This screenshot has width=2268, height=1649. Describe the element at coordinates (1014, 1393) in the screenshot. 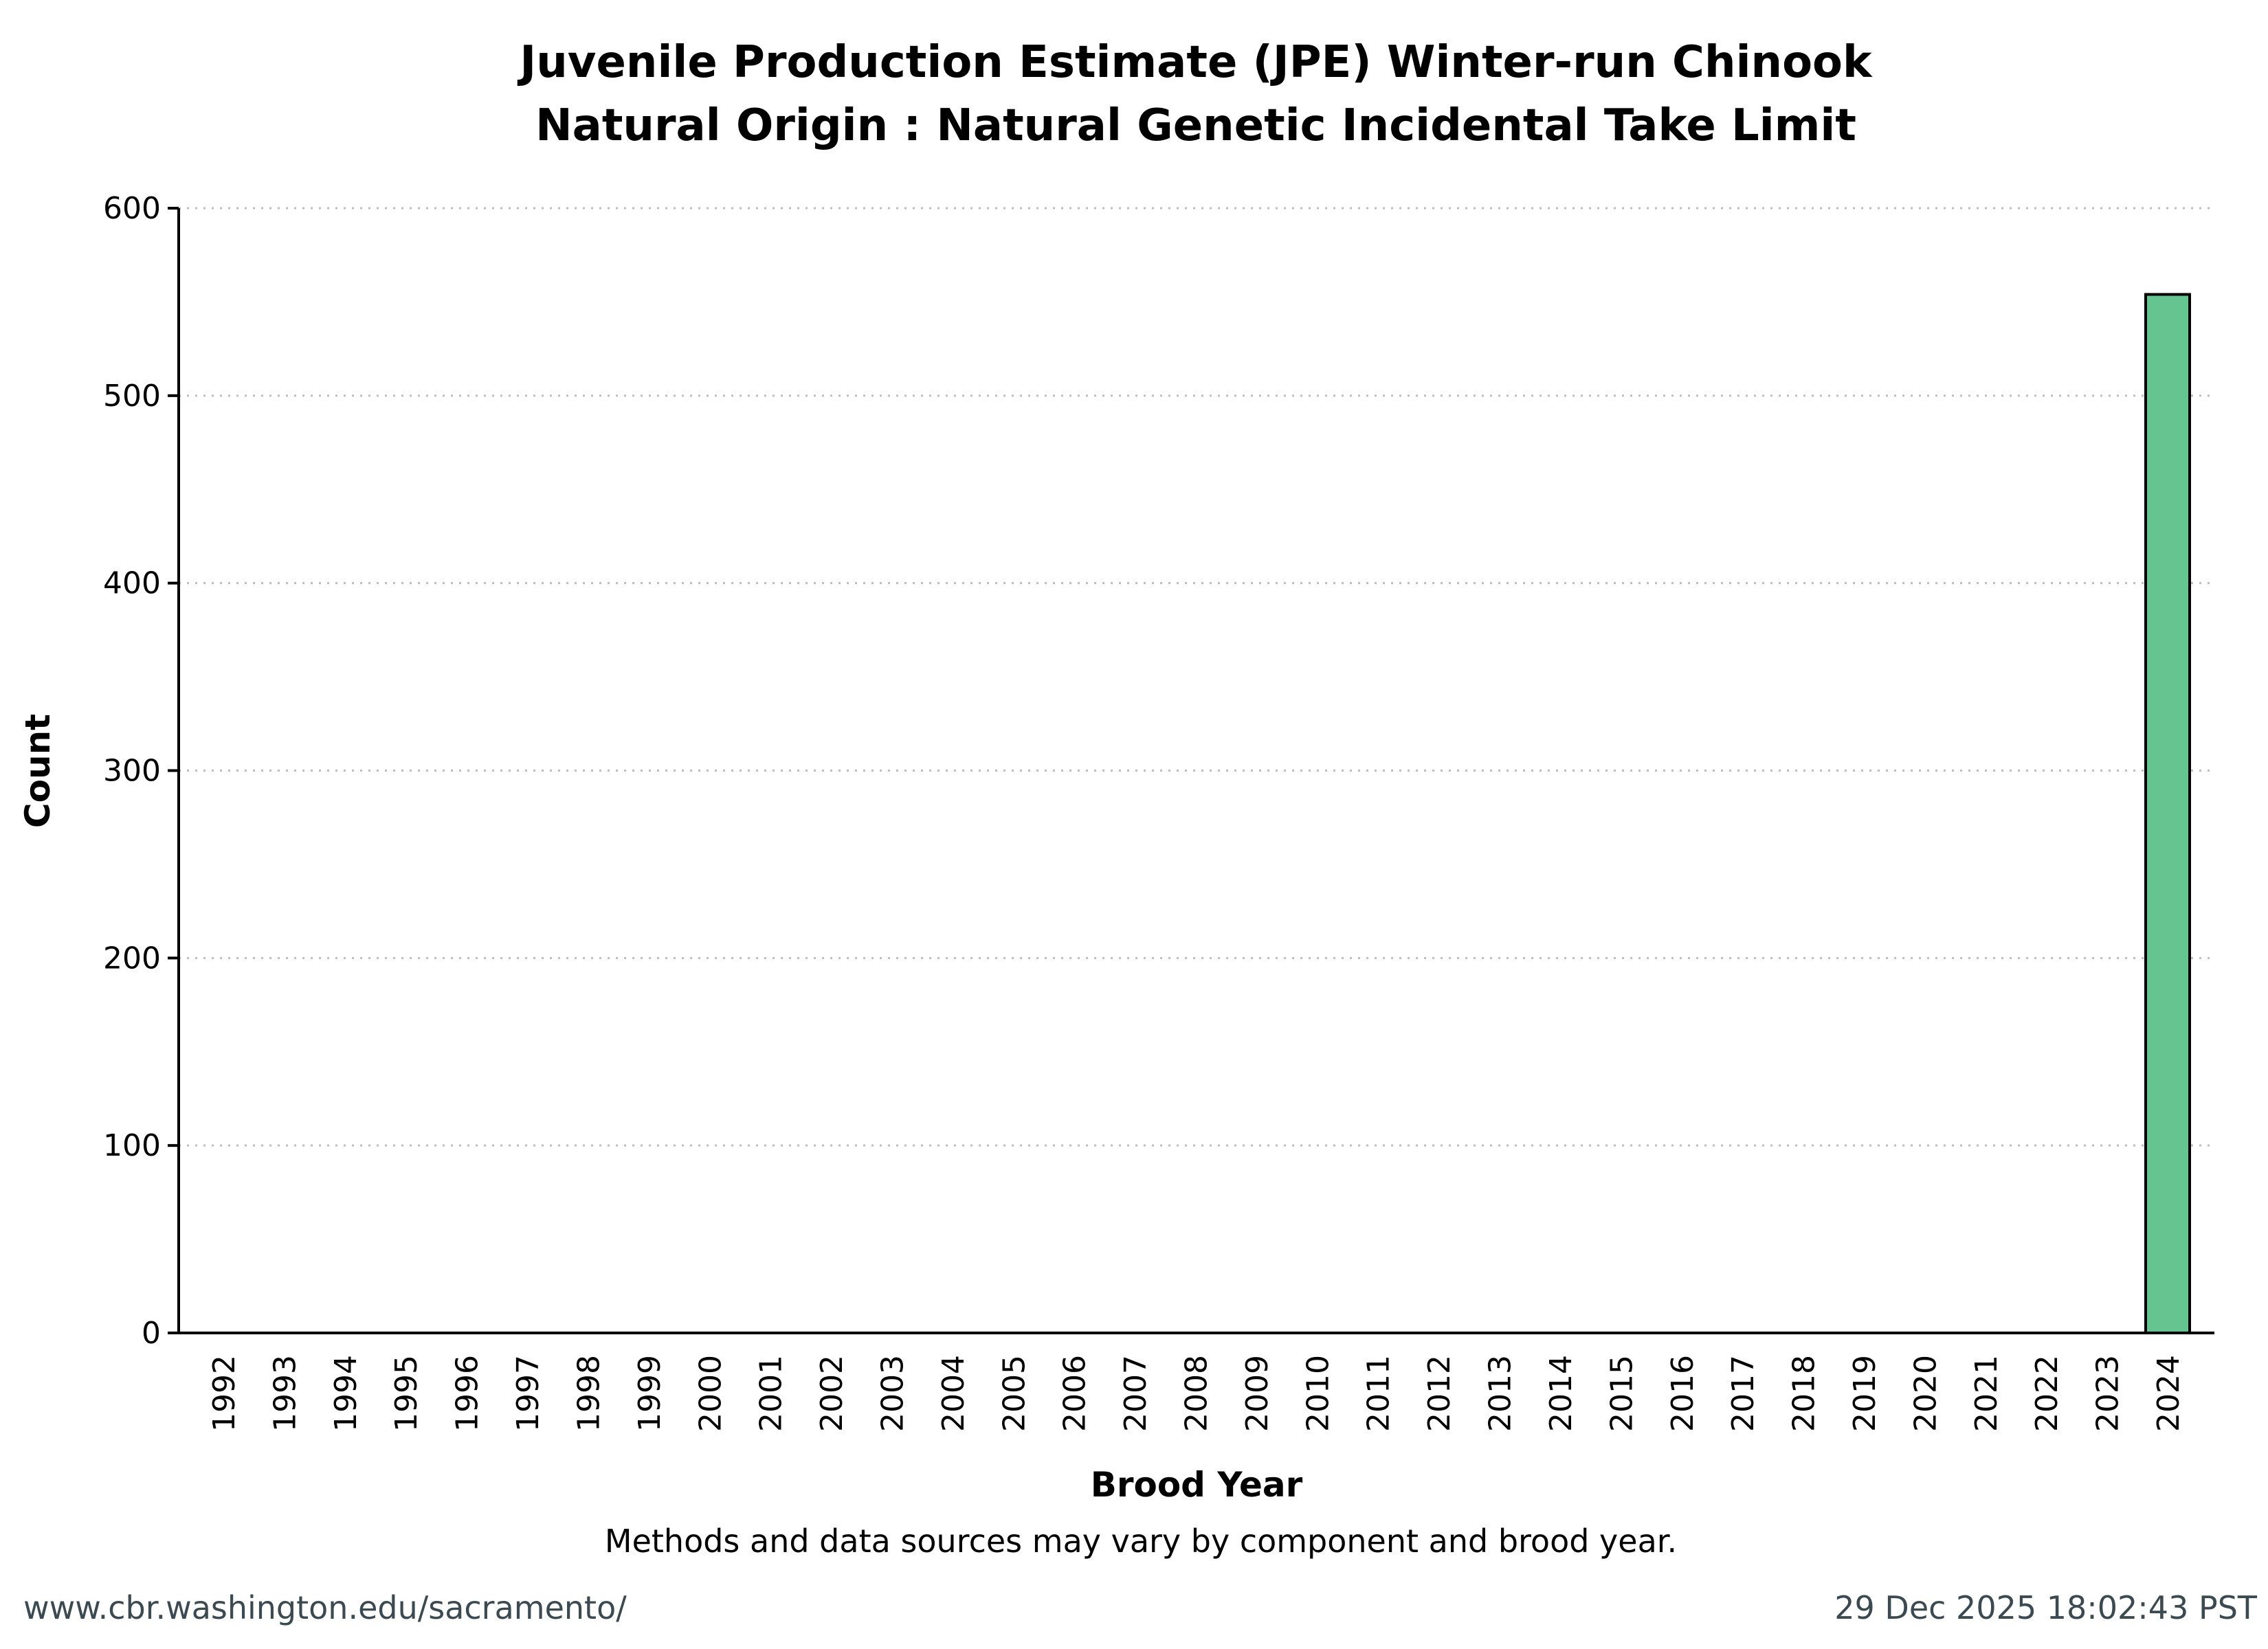

I see `x-tick-label-2005: 2005` at that location.